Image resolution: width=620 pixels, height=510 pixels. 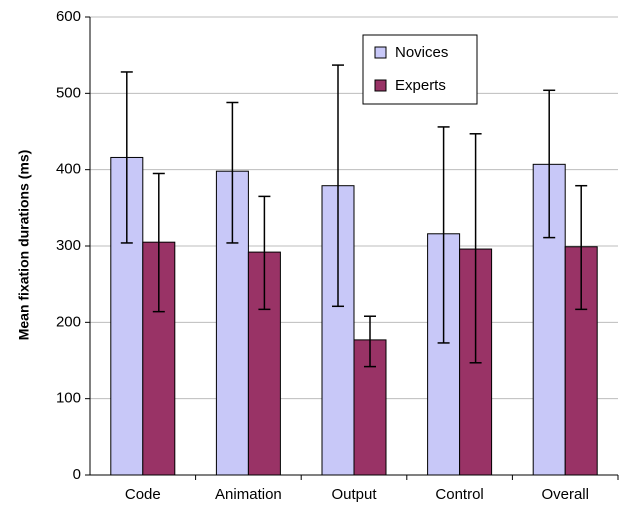 I want to click on x-tick-label: Animation, so click(x=248, y=494).